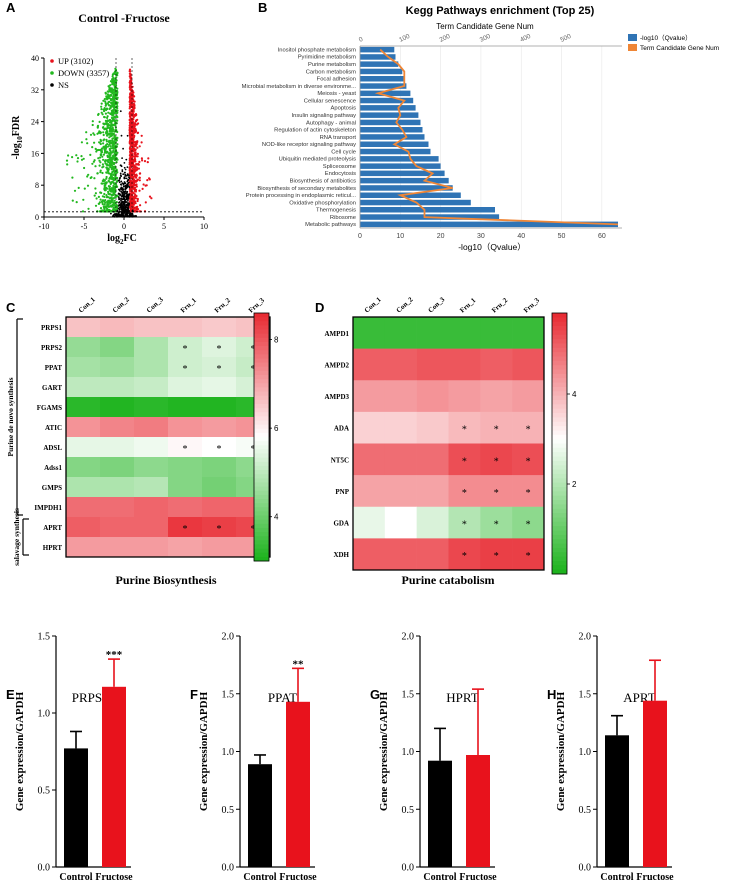 This screenshot has height=885, width=745. What do you see at coordinates (114, 655) in the screenshot?
I see `significance-mark: ***` at bounding box center [114, 655].